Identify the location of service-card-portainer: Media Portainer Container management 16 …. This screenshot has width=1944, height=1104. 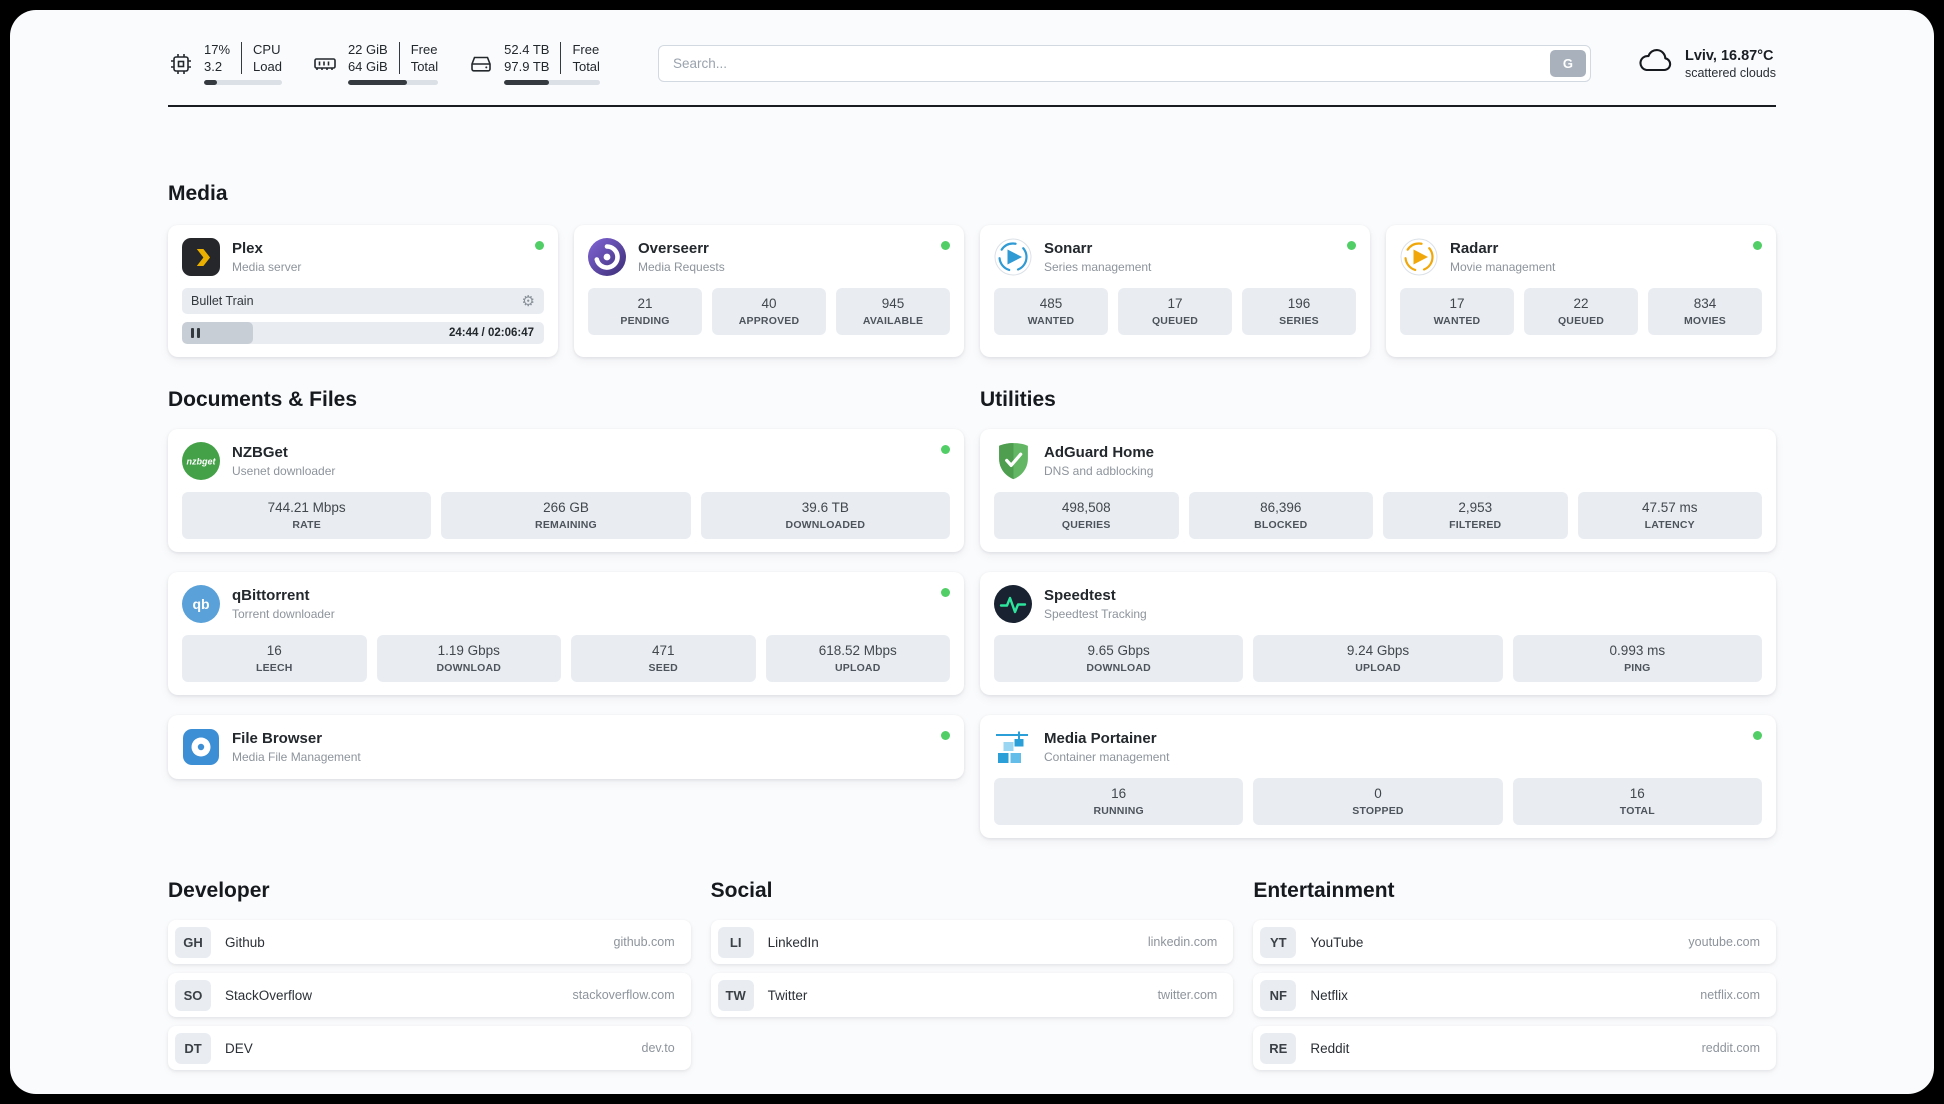
(1378, 776).